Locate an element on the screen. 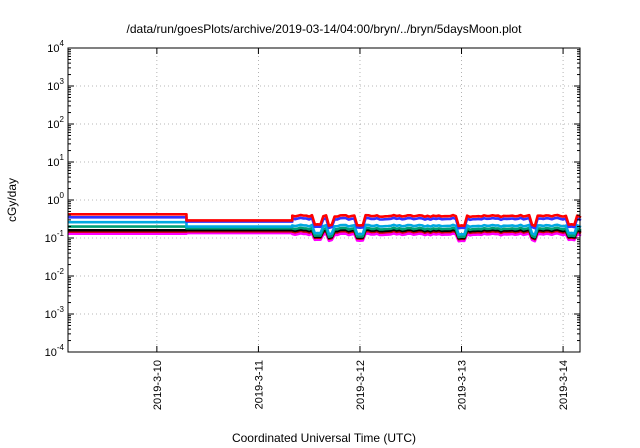 Image resolution: width=640 pixels, height=448 pixels. y-tick-label: 10⁻⁴ is located at coordinates (55, 351).